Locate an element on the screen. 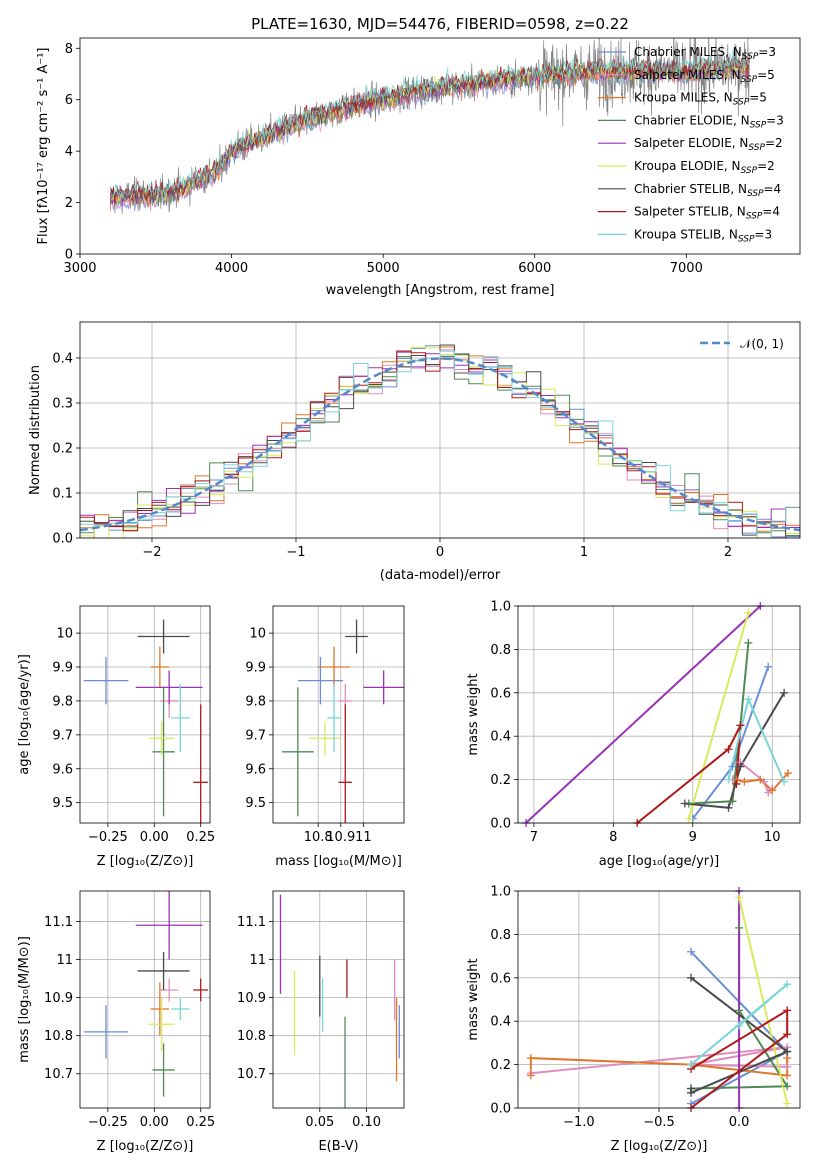 Image resolution: width=819 pixels, height=1170 pixels. x-tick-label: 10.8 is located at coordinates (318, 837).